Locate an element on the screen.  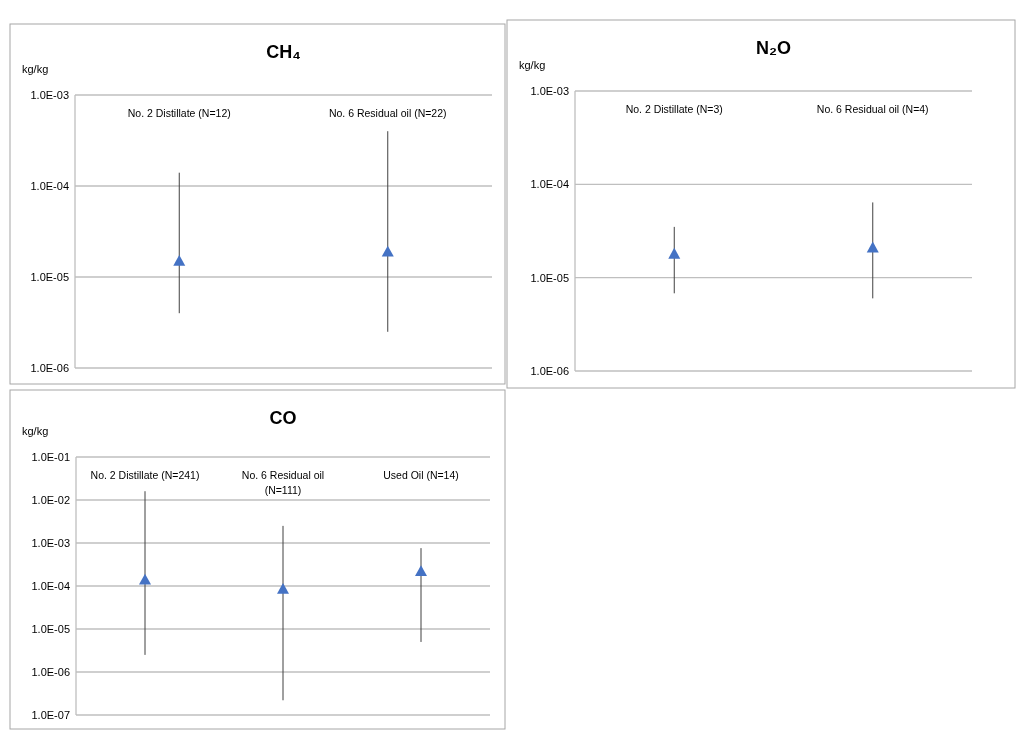
y-tick-label: 1.0E-02 is located at coordinates (50, 499).